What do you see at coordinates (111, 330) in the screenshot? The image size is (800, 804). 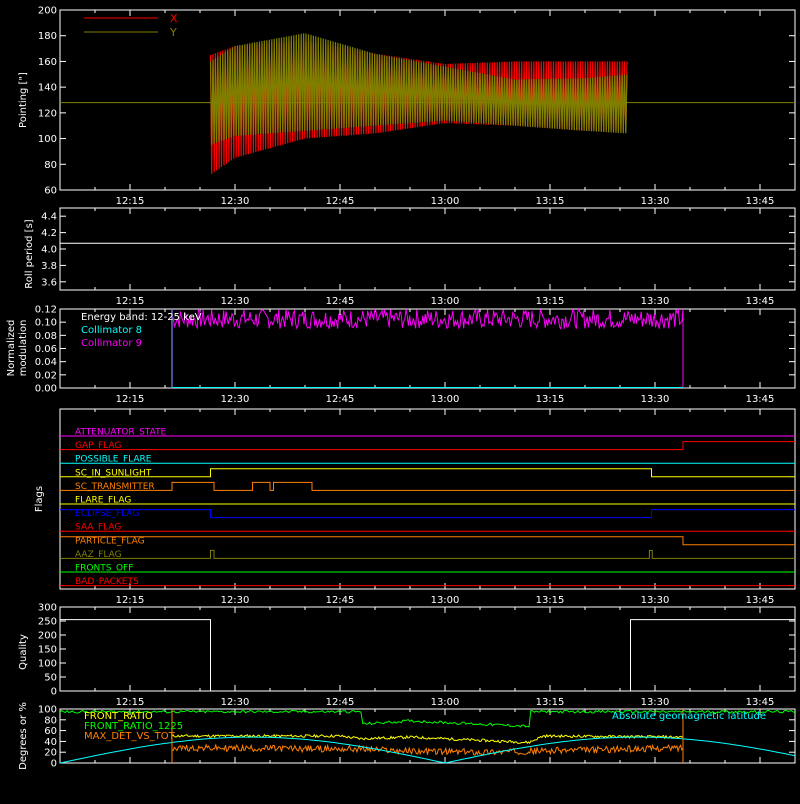 I see `legend-collimator-8: Collimator 8` at bounding box center [111, 330].